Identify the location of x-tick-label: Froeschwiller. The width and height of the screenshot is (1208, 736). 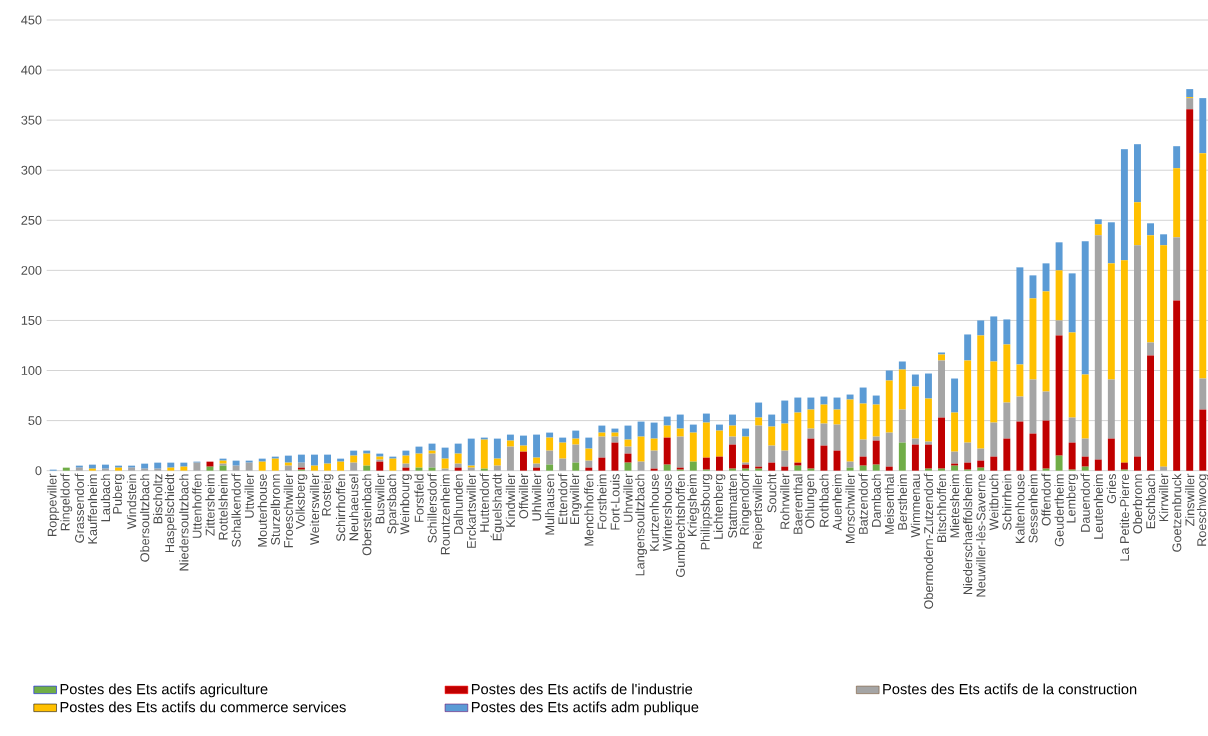
(288, 510).